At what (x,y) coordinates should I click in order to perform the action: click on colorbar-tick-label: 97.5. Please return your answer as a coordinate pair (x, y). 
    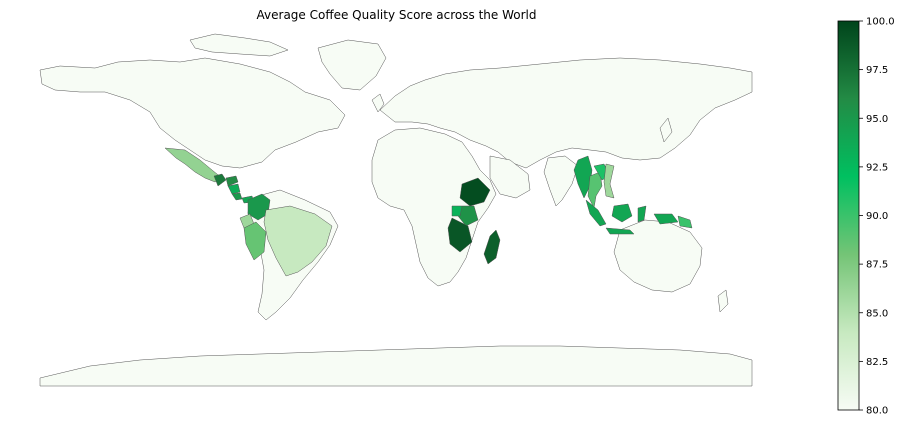
    Looking at the image, I should click on (877, 70).